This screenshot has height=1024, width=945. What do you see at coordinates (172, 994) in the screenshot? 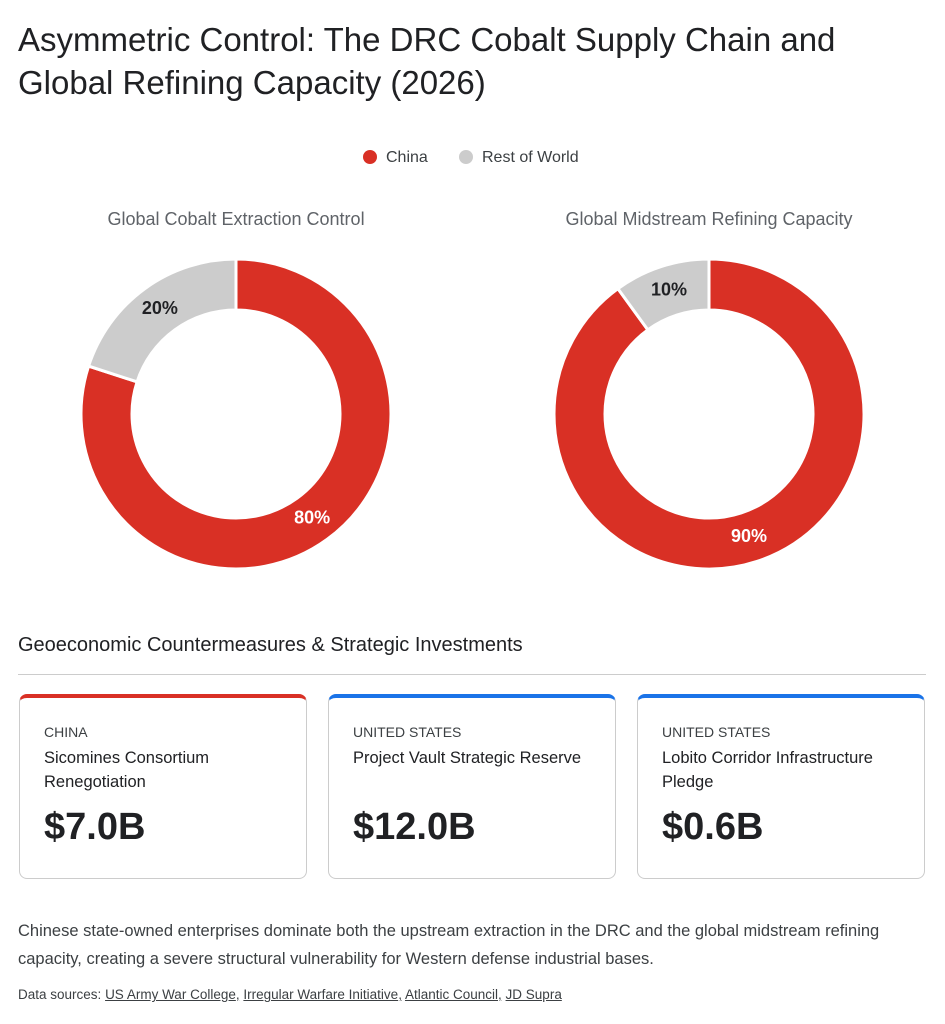
I see `source-link: US Army War College` at bounding box center [172, 994].